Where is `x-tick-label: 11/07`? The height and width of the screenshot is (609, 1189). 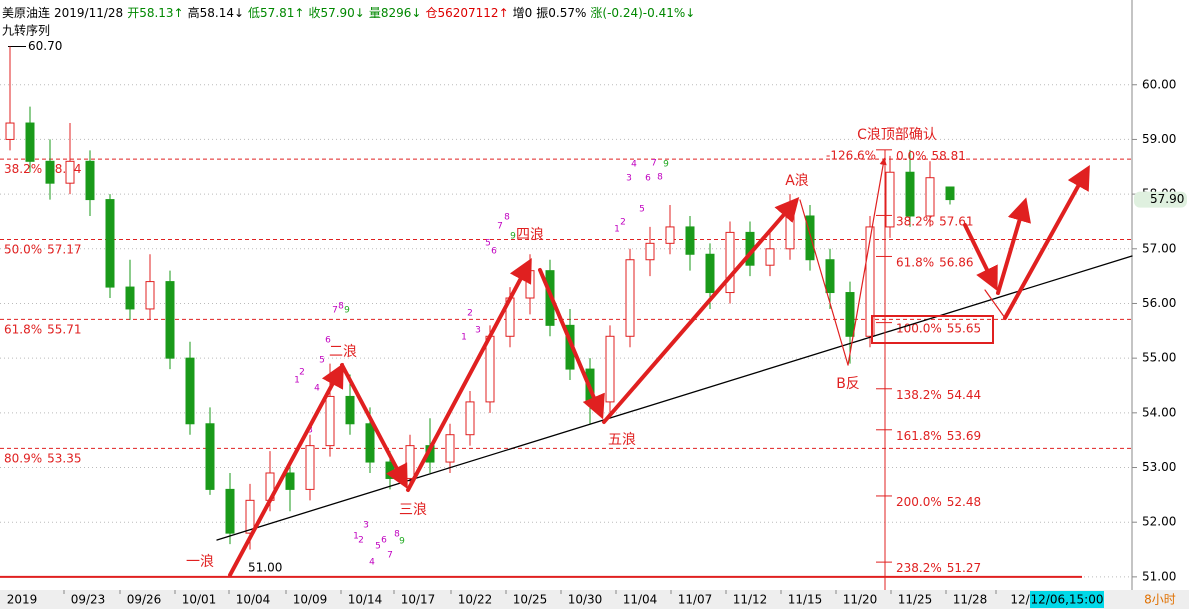 x-tick-label: 11/07 is located at coordinates (695, 600).